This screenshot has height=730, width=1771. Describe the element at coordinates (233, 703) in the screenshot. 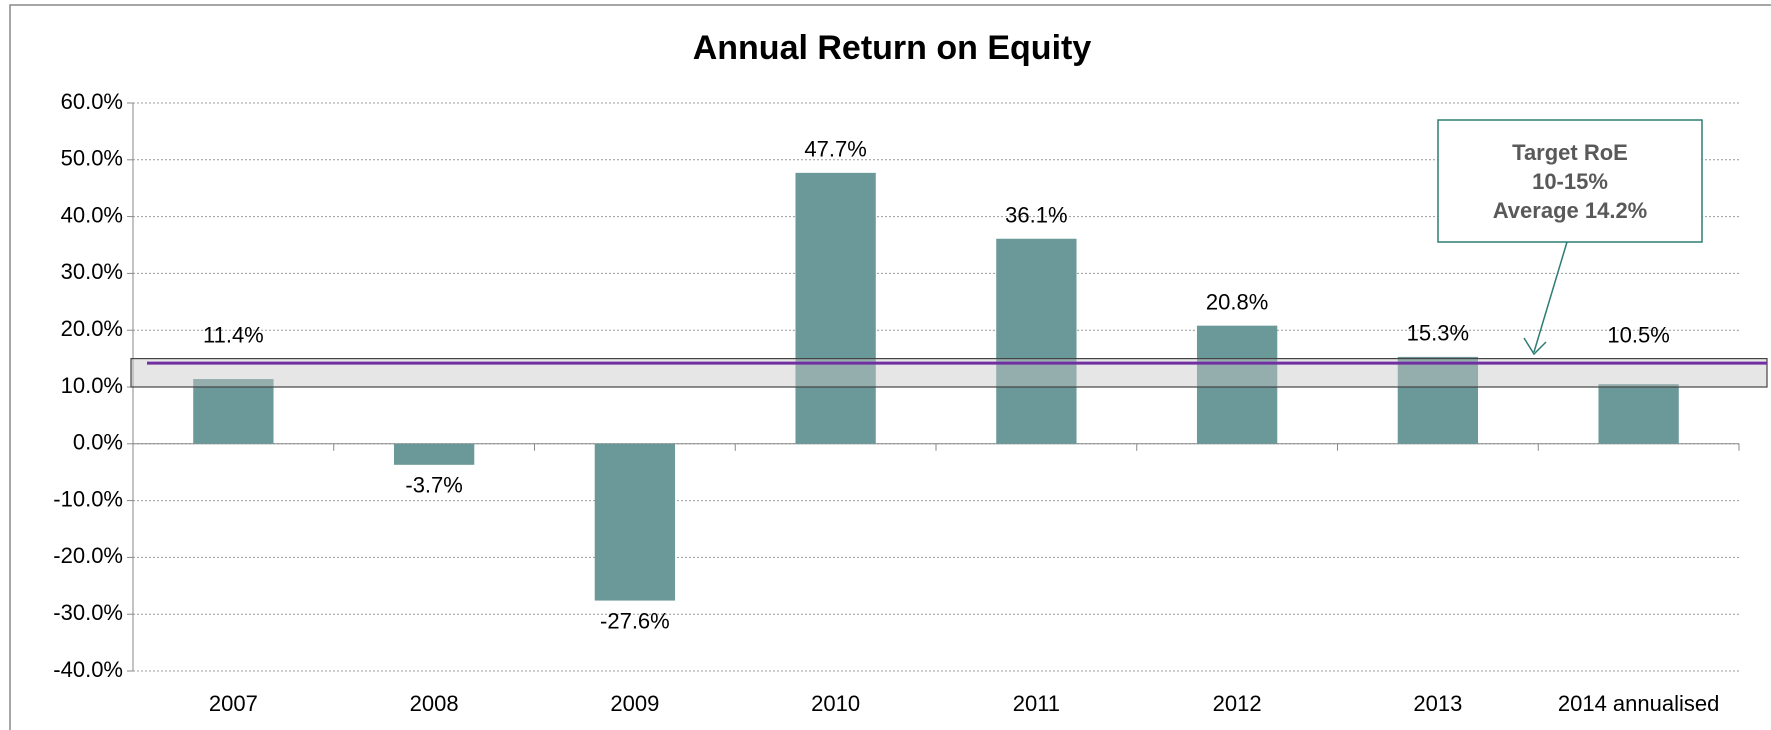

I see `x-tick-label: 2007` at that location.